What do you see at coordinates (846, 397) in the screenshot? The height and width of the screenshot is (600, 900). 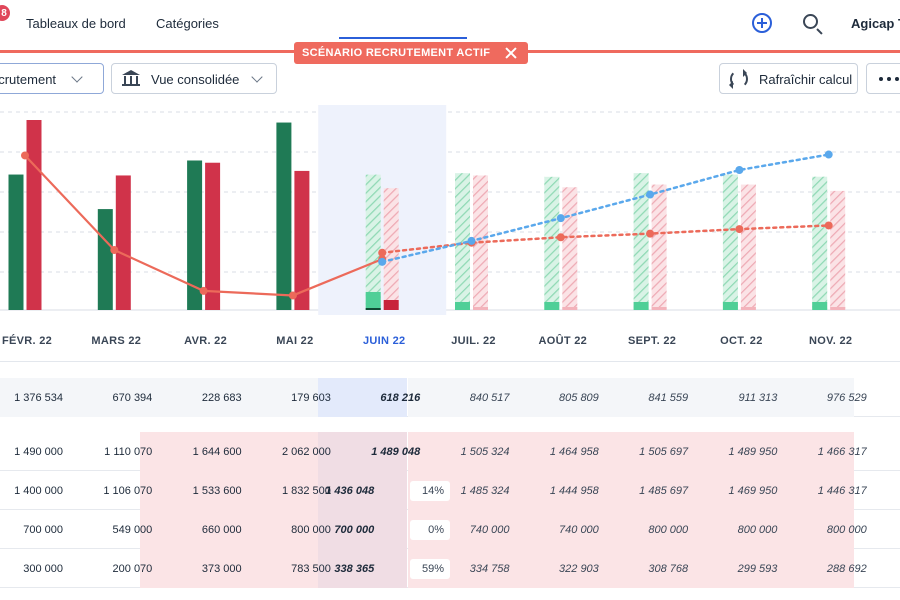 I see `table-cell: 976 529` at bounding box center [846, 397].